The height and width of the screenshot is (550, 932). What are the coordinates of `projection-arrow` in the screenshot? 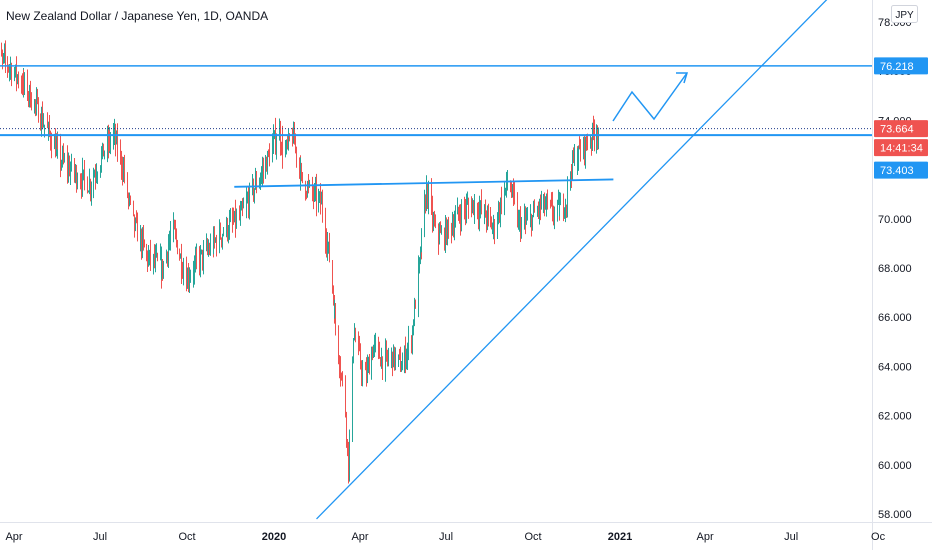 It's located at (650, 97).